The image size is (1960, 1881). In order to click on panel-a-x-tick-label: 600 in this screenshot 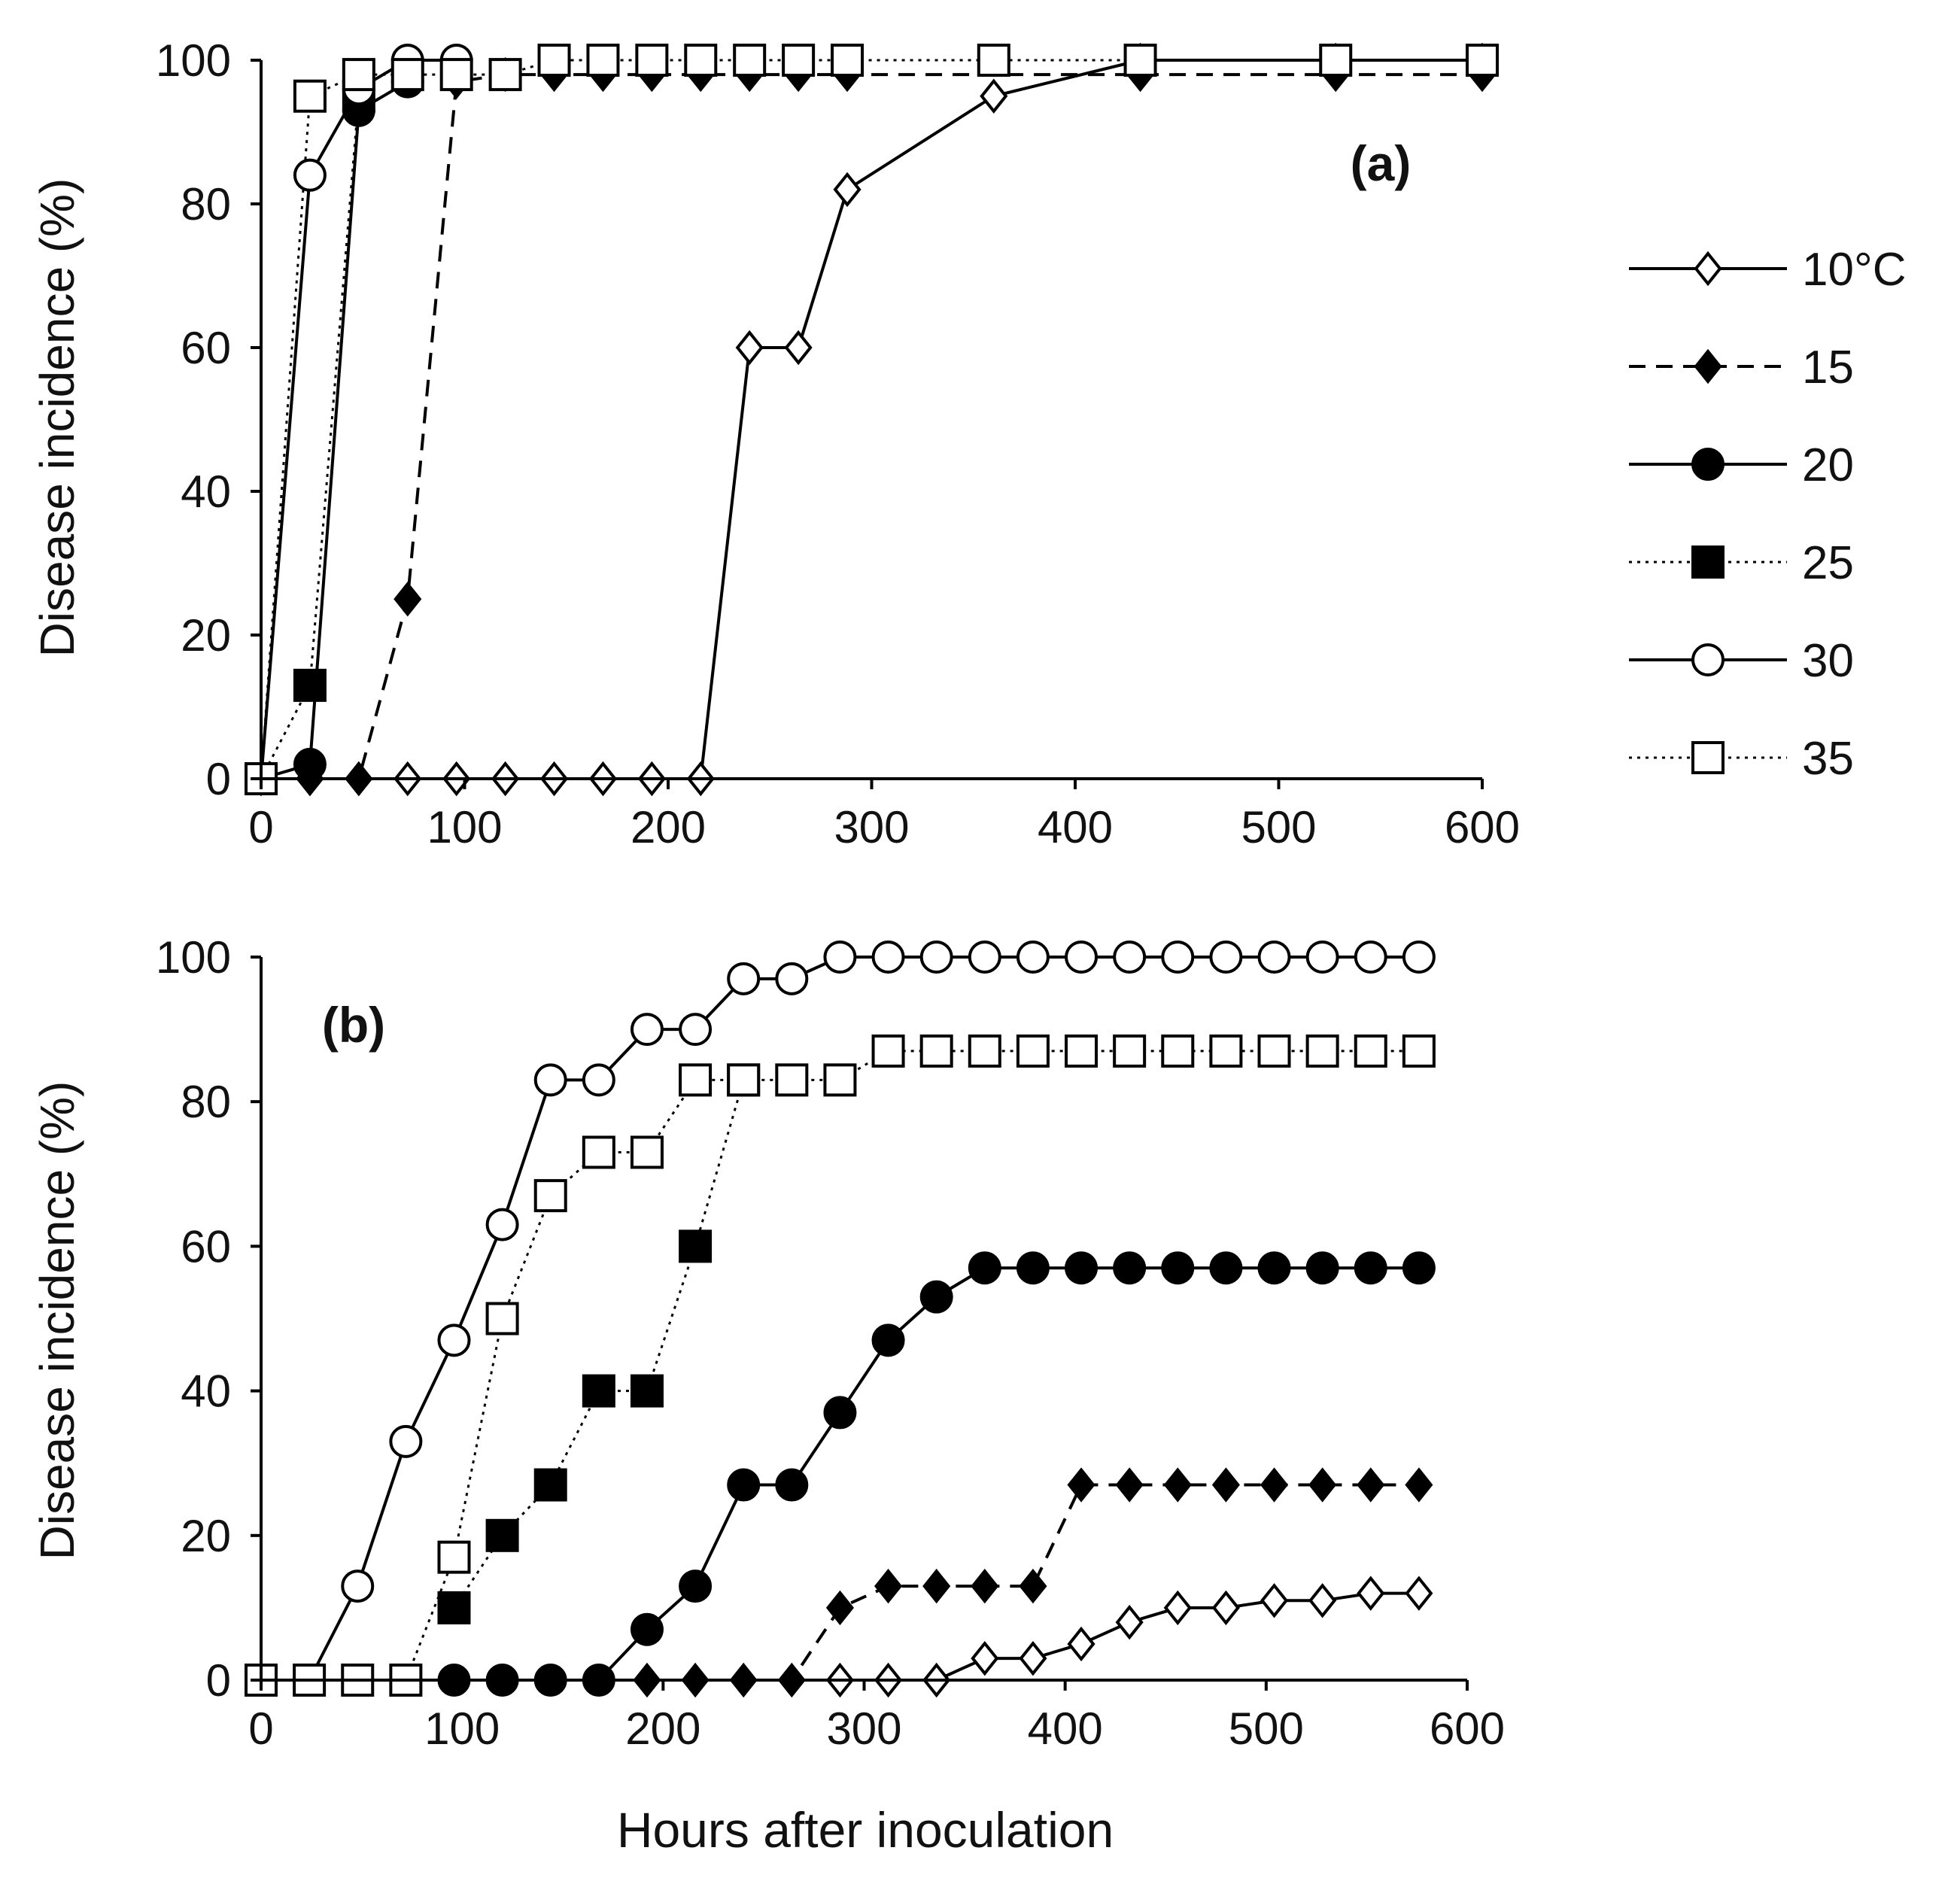, I will do `click(1482, 827)`.